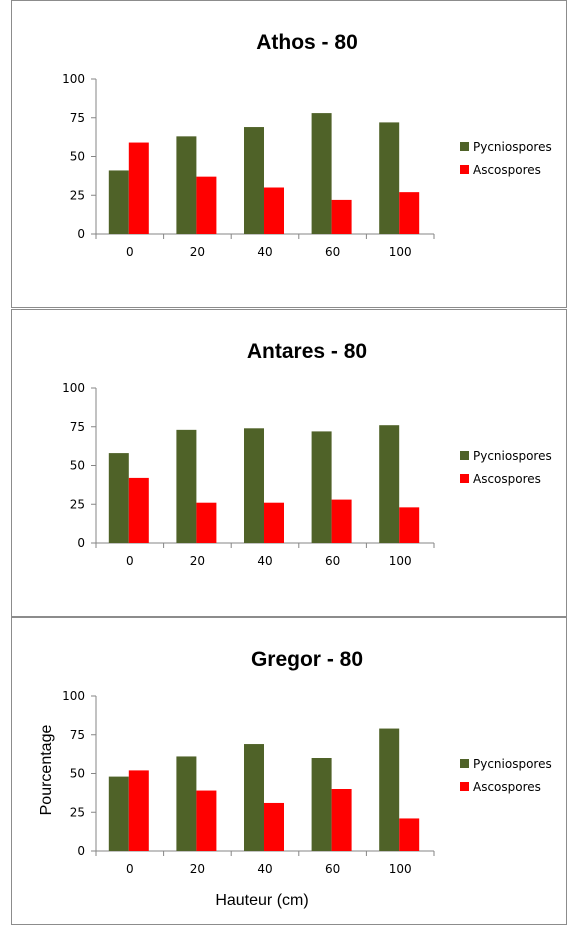  I want to click on chart-title: Athos - 80, so click(307, 42).